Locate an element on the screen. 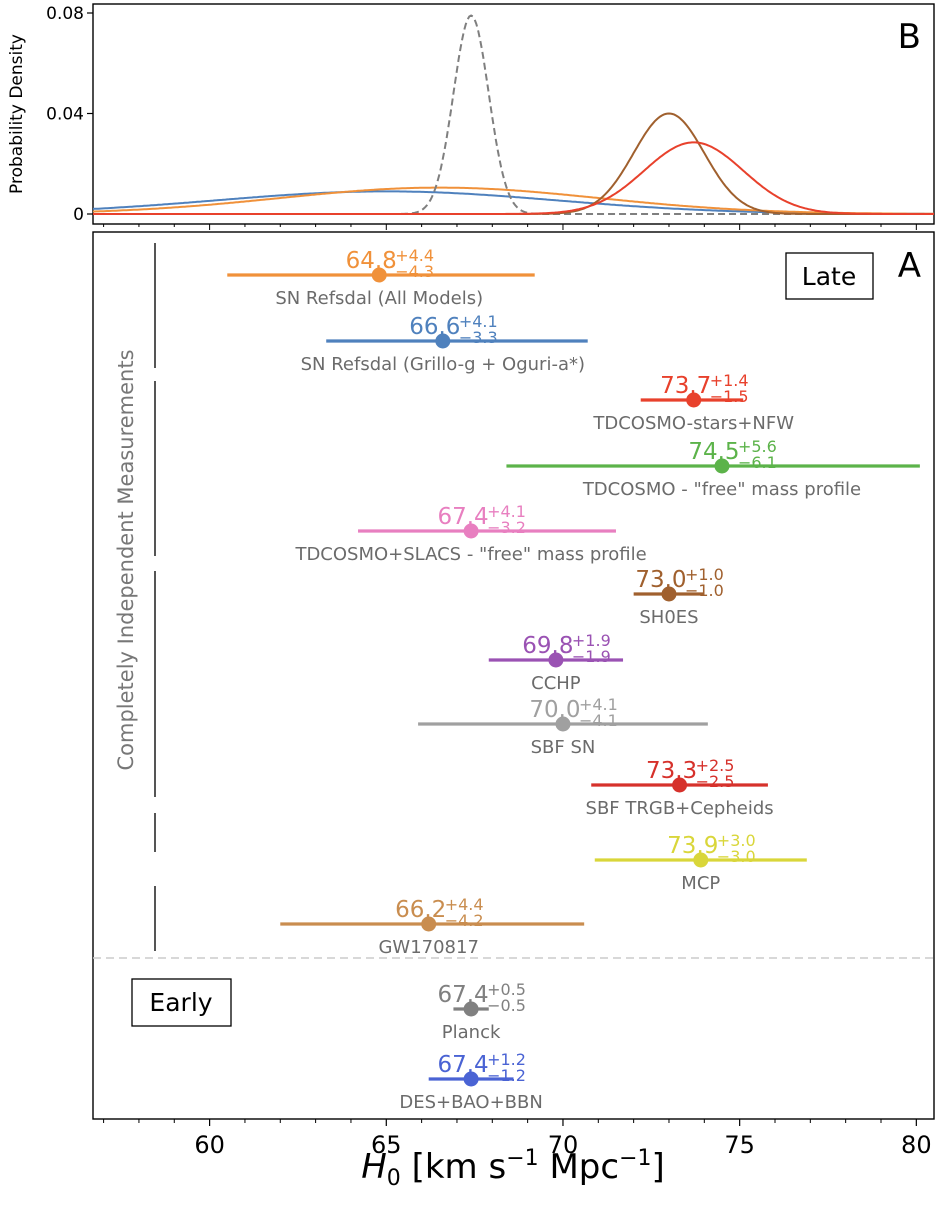 This screenshot has width=939, height=1213. error-plus: +5.6 is located at coordinates (757, 446).